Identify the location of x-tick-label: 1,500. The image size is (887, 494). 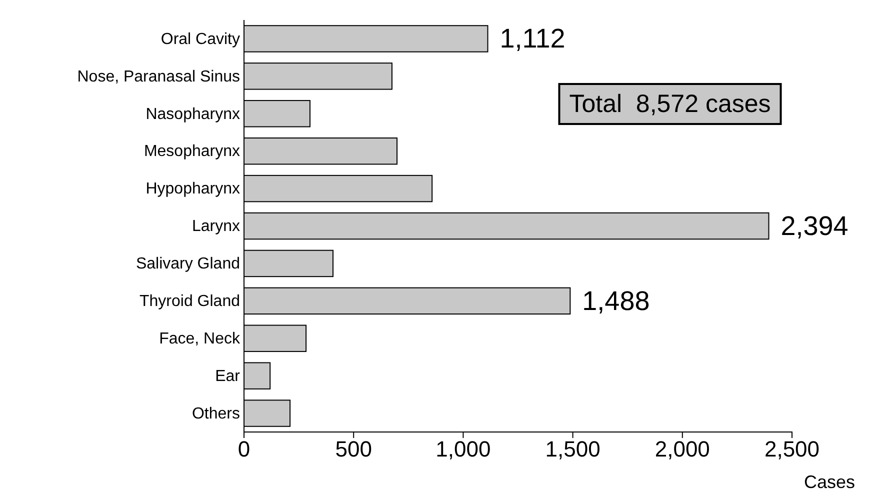
(572, 449).